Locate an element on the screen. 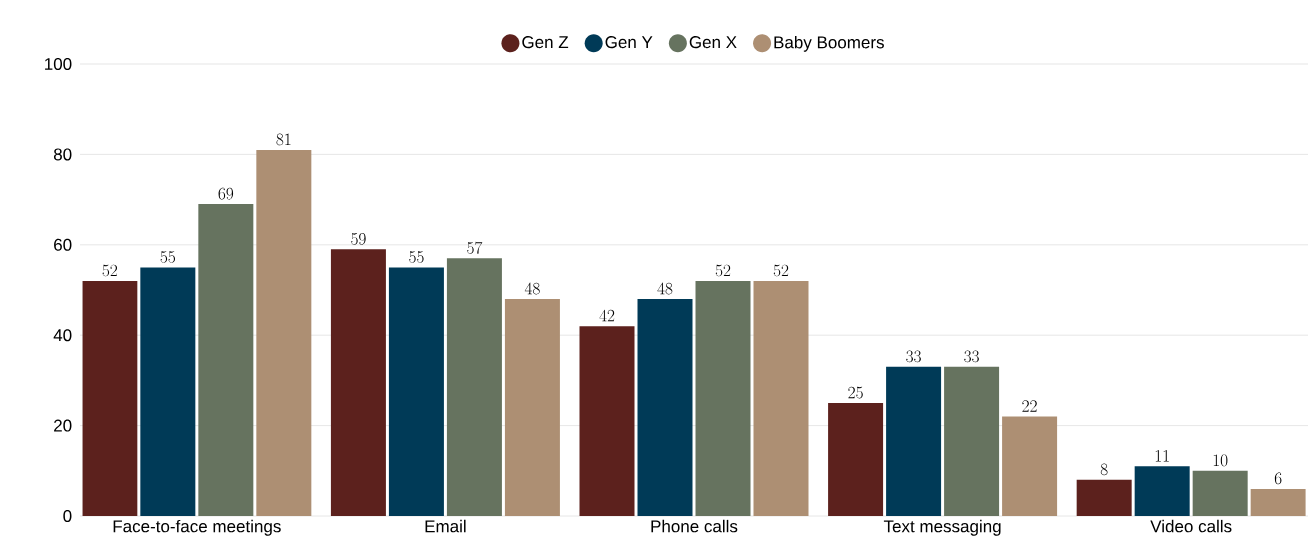 The height and width of the screenshot is (549, 1311). data-label: 59 is located at coordinates (358, 239).